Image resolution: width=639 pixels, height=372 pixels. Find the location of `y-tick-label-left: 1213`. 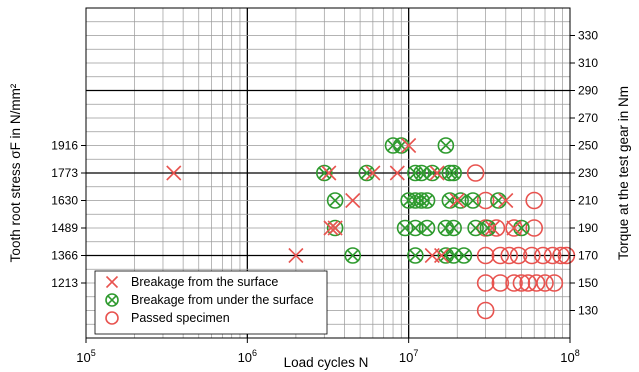

y-tick-label-left: 1213 is located at coordinates (64, 283).